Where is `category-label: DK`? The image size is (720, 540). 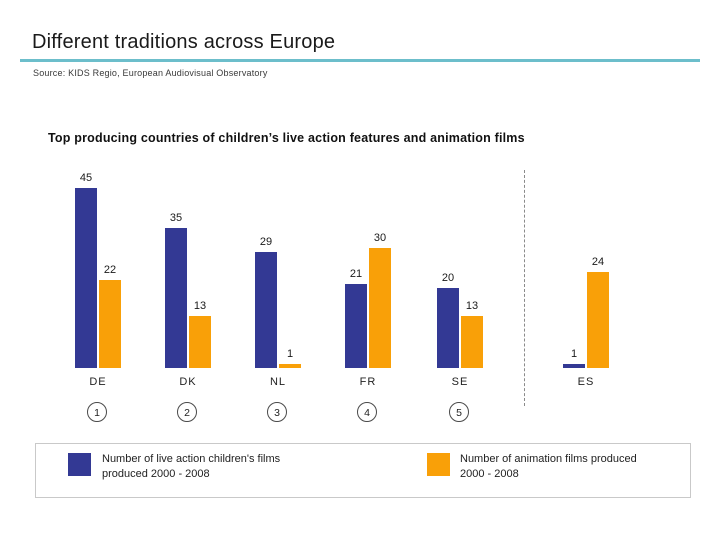
category-label: DK is located at coordinates (188, 382).